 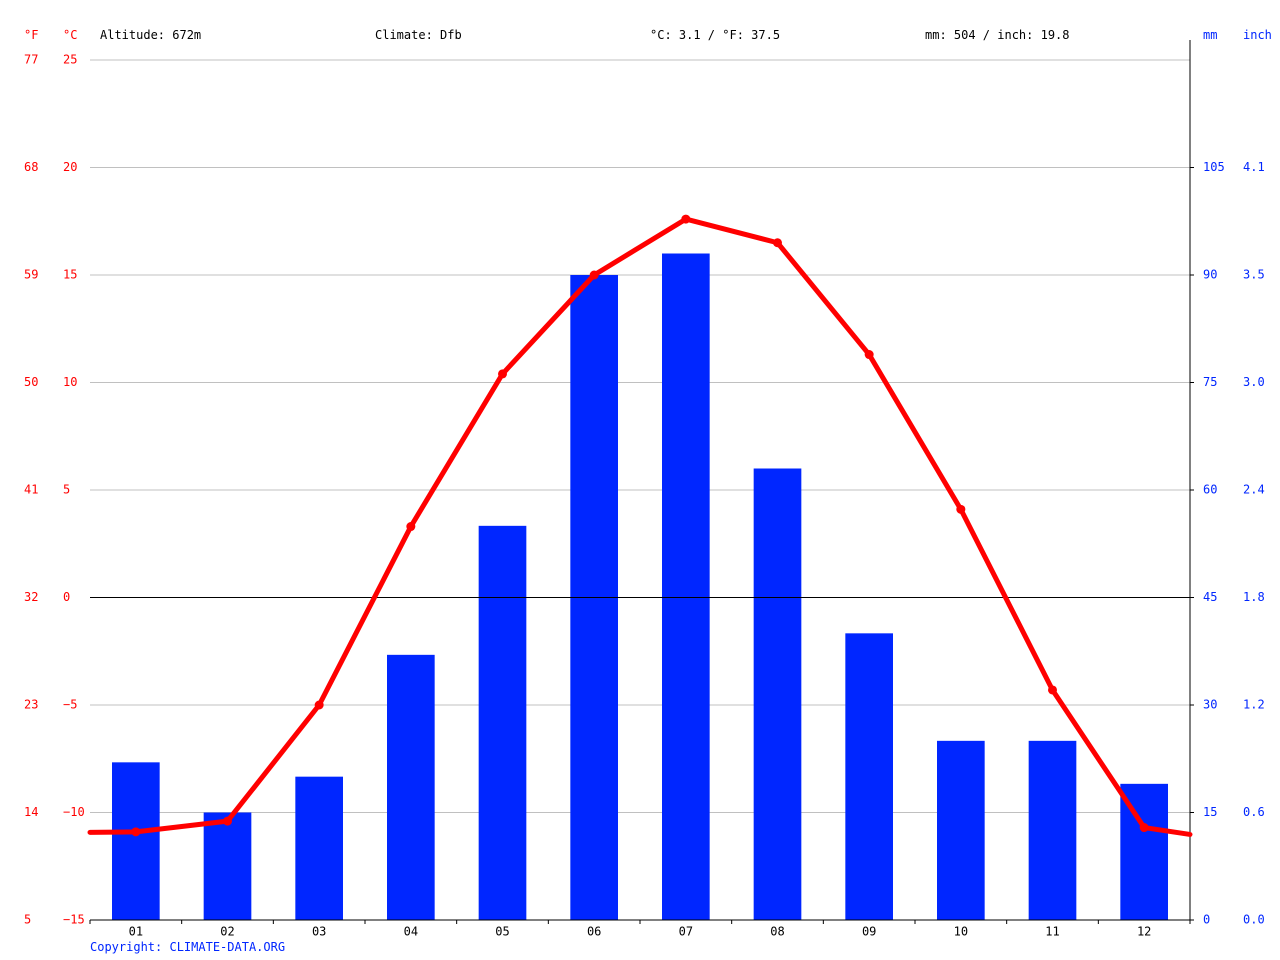 What do you see at coordinates (188, 947) in the screenshot?
I see `copyright-link: Copyright: CLIMATE-DATA.ORG` at bounding box center [188, 947].